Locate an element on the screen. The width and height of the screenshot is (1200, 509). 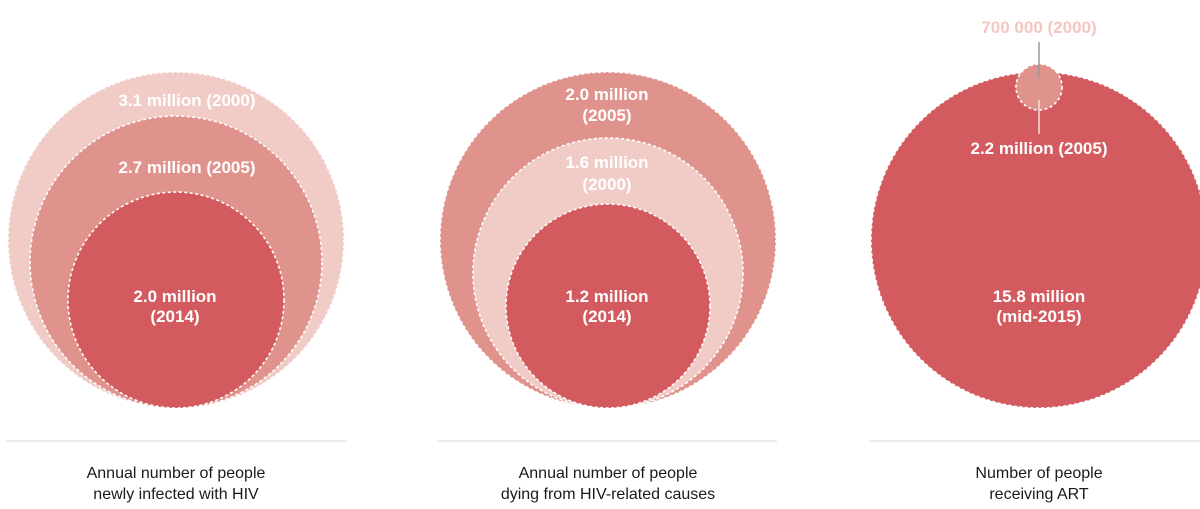
caption-2-line-2: dying from HIV-related causes is located at coordinates (608, 494).